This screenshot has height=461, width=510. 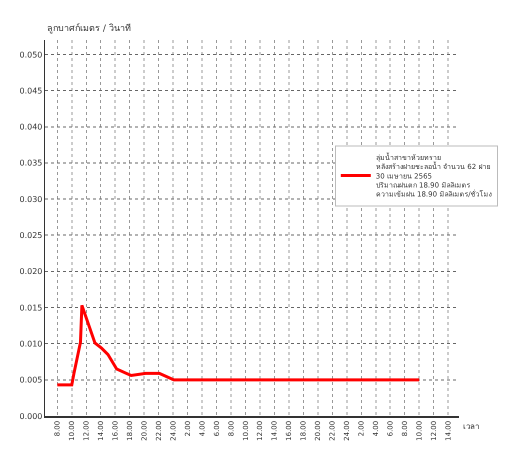 I want to click on y-tick-label: 0.010, so click(x=30, y=343).